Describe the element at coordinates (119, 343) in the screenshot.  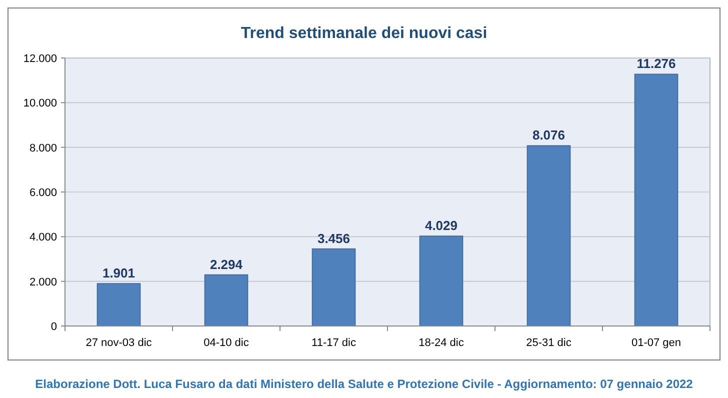
I see `x-tick-label: 27 nov-03 dic` at that location.